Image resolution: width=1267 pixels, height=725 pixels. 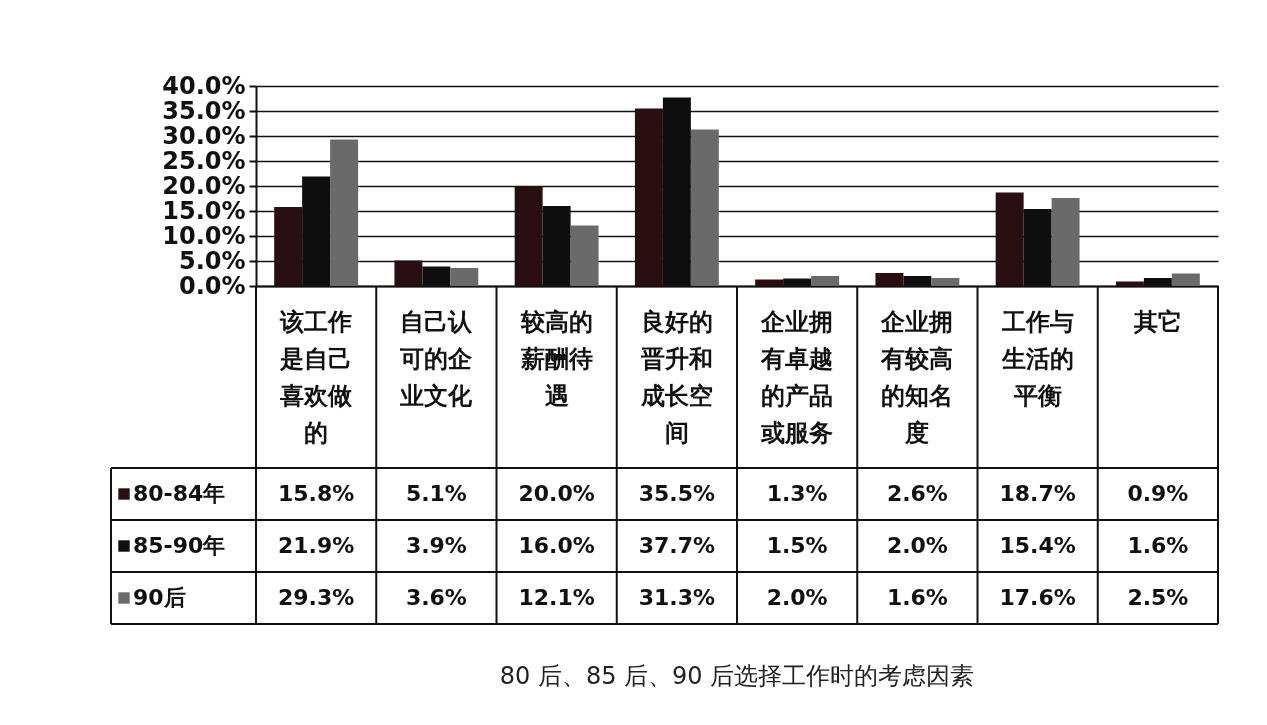 What do you see at coordinates (436, 545) in the screenshot?
I see `data-label: 3.9%` at bounding box center [436, 545].